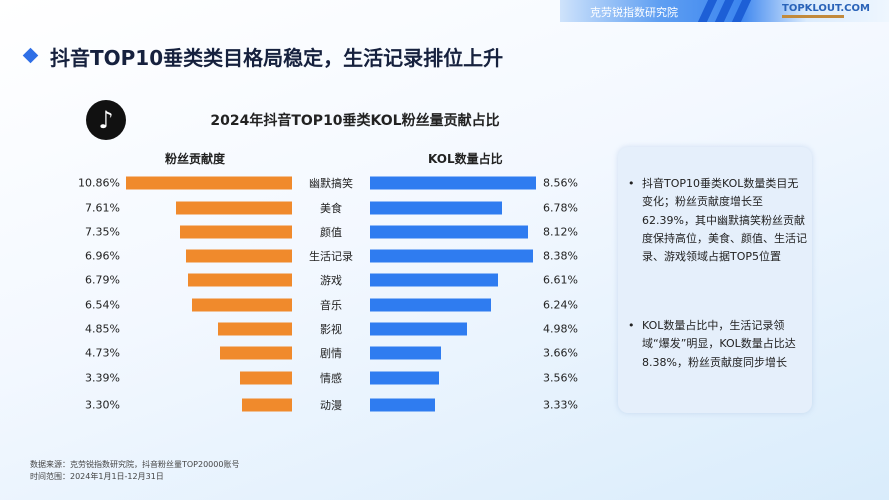  Describe the element at coordinates (560, 208) in the screenshot. I see `kol-share-label: 6.78%` at that location.